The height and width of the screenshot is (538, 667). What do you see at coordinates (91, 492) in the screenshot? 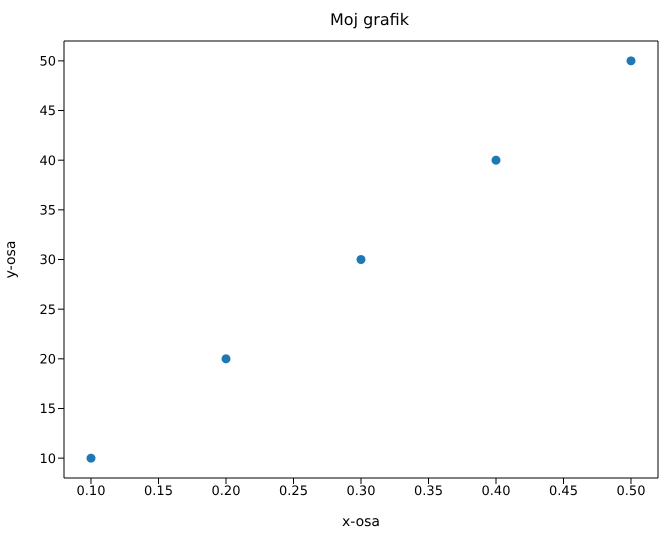
I see `x-tick-label: 0.10` at bounding box center [91, 492].